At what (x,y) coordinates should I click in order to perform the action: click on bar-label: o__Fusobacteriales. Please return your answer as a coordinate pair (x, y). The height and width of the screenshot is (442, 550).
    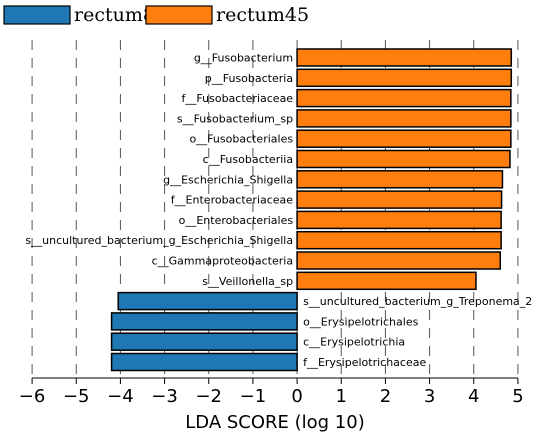
    Looking at the image, I should click on (241, 139).